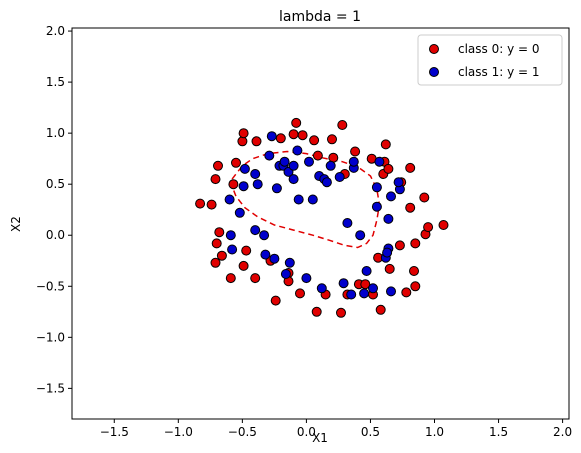 Image resolution: width=581 pixels, height=453 pixels. What do you see at coordinates (336, 429) in the screenshot?
I see `x-axis-ticks: −1.5 −1.0 −0.5 0.0 0.5 1.0 1.5 2.0` at bounding box center [336, 429].